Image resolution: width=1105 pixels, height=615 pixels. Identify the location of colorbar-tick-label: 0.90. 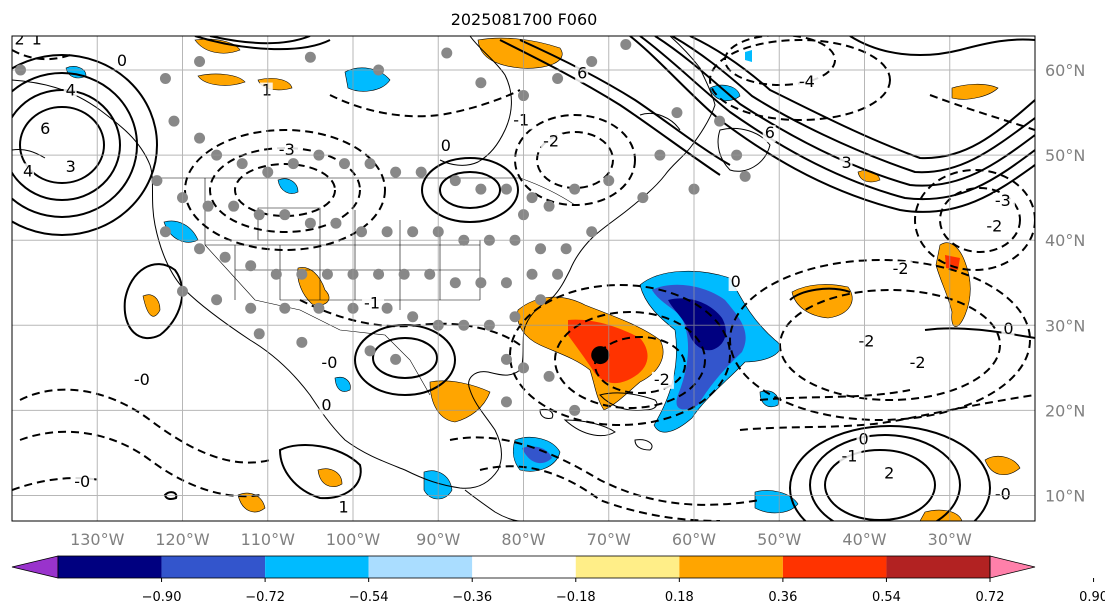
(1092, 597).